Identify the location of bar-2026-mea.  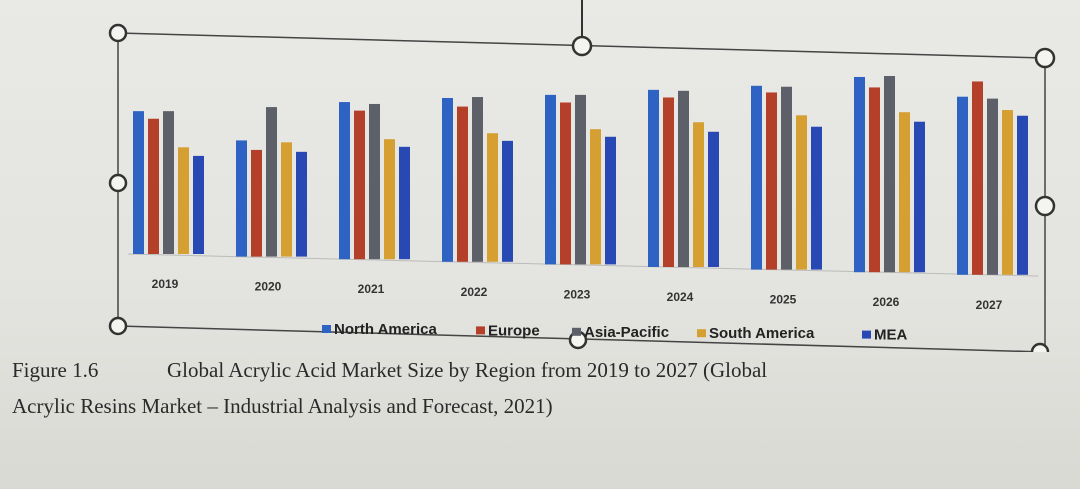
(919, 197).